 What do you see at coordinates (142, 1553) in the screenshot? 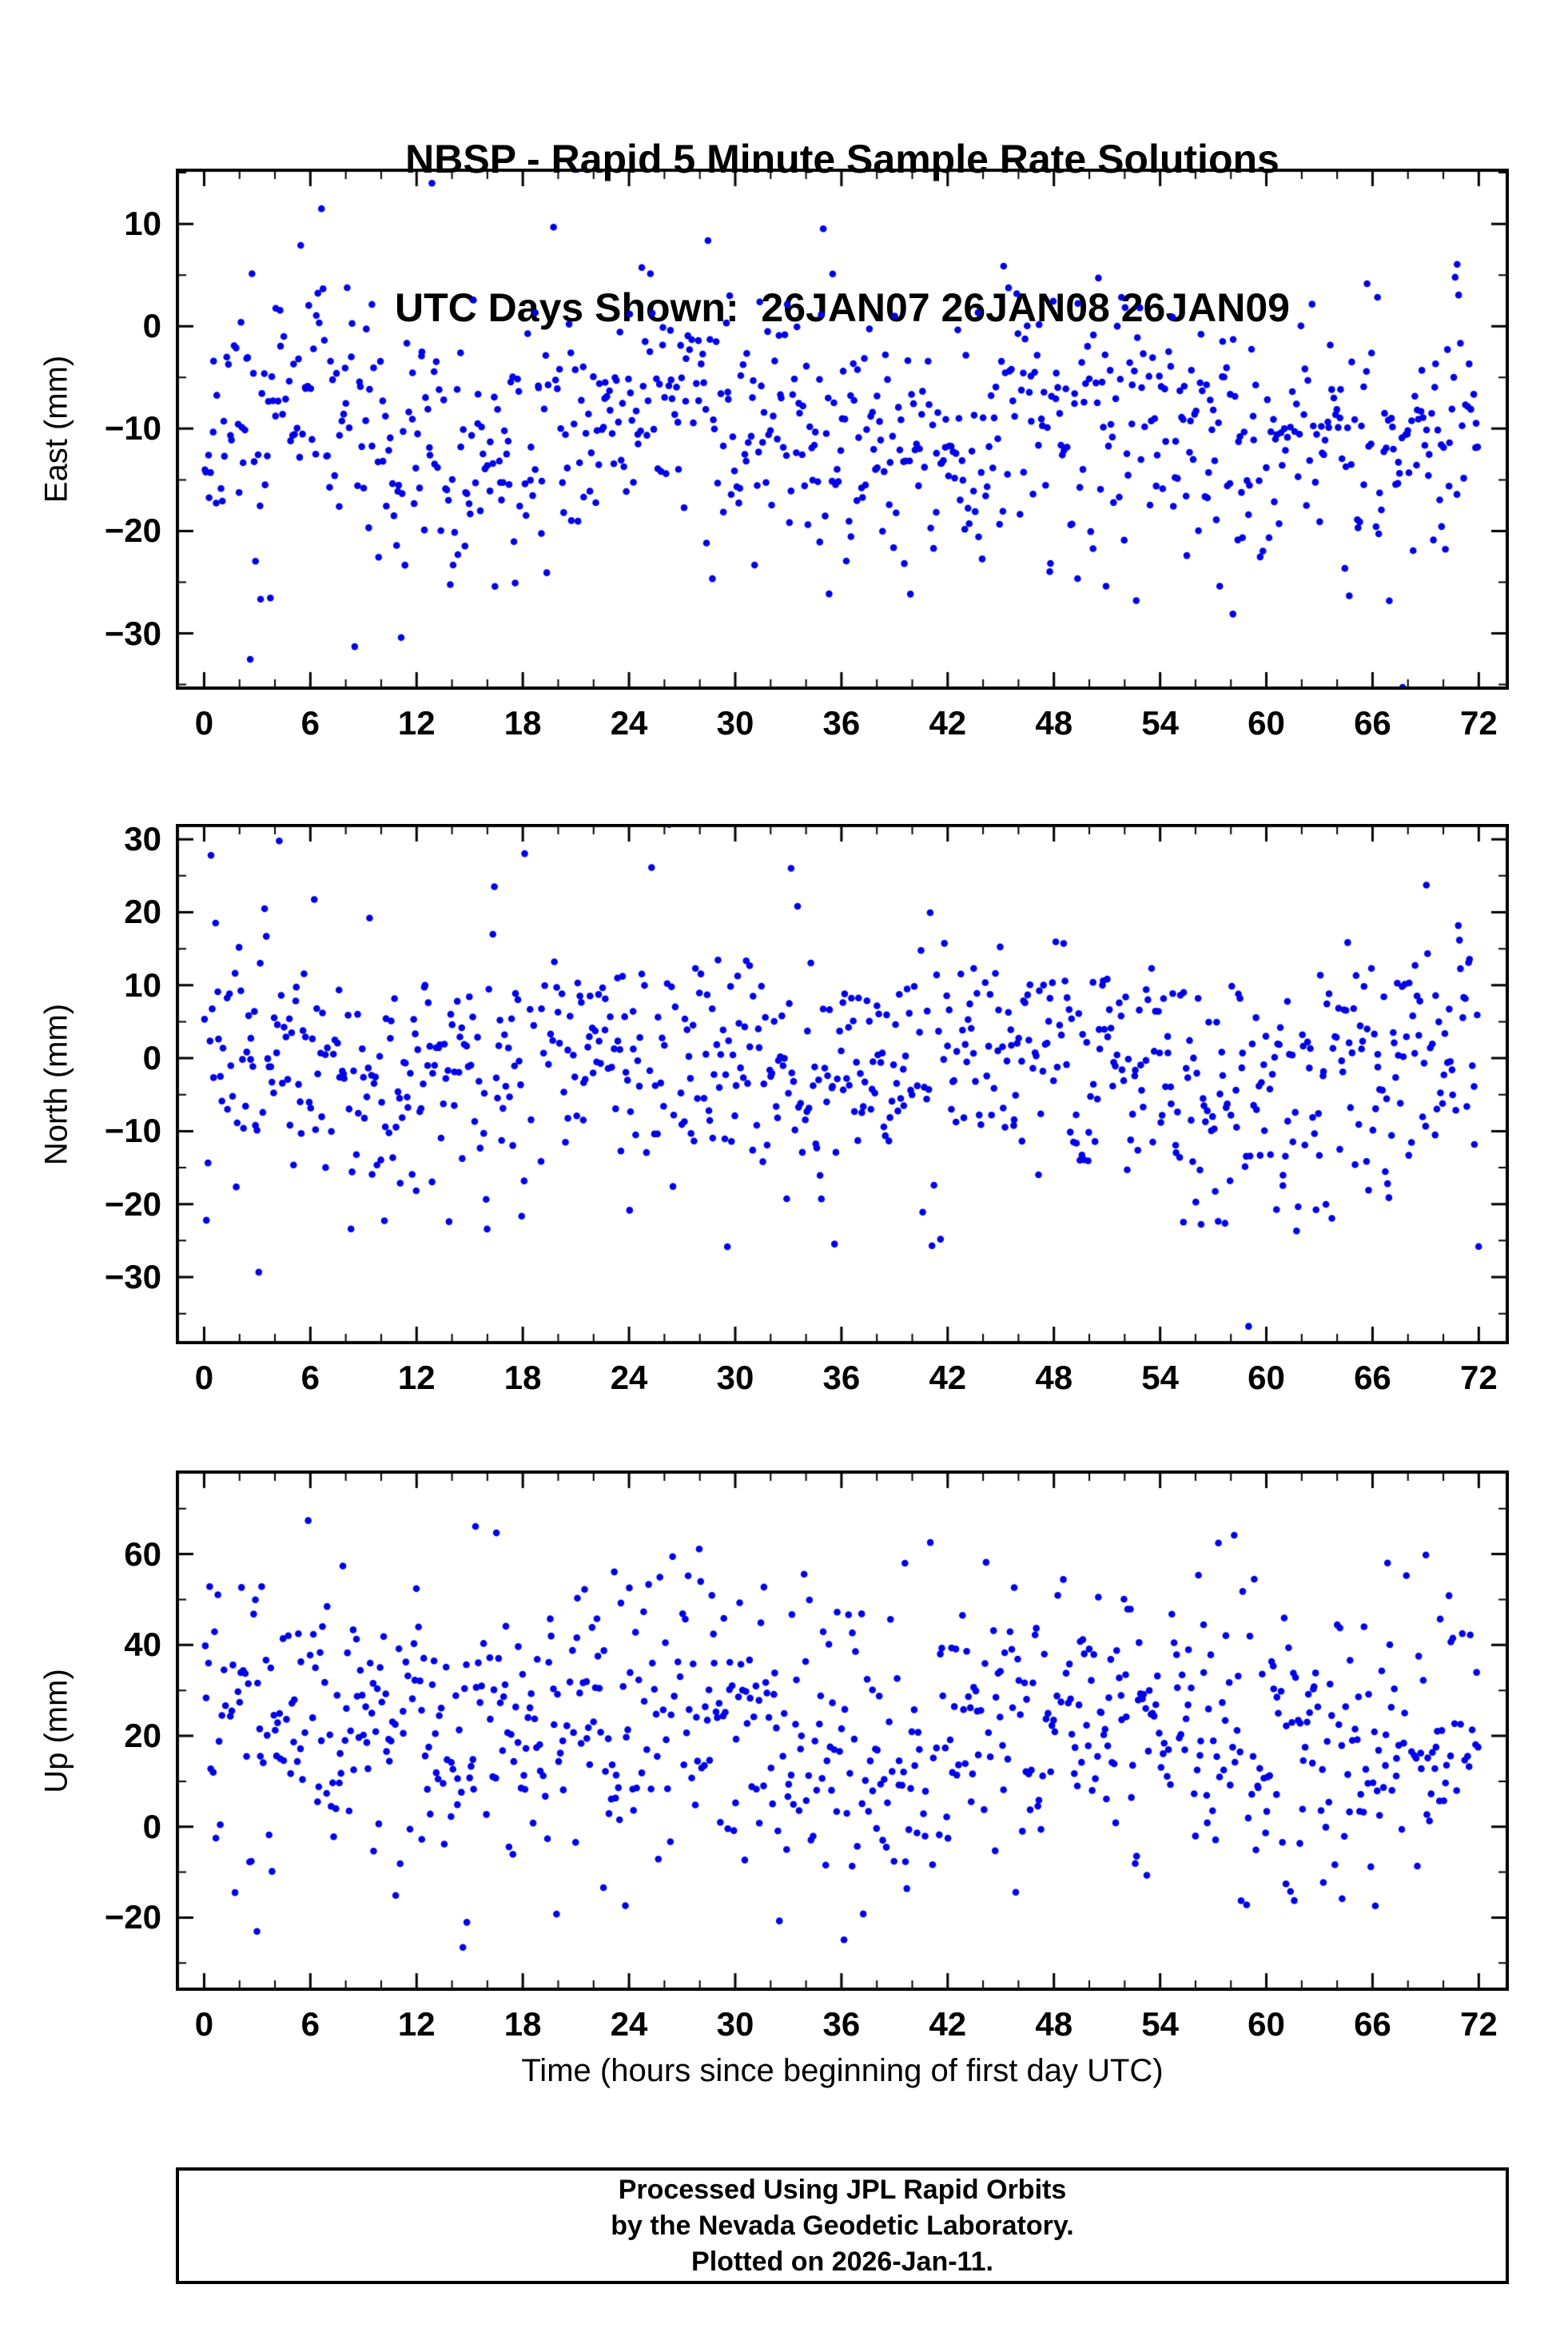
I see `y-tick-label: 60` at bounding box center [142, 1553].